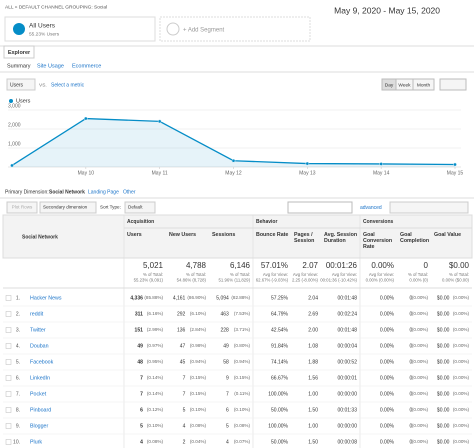  What do you see at coordinates (103, 192) in the screenshot?
I see `dimension-option: Landing Page` at bounding box center [103, 192].